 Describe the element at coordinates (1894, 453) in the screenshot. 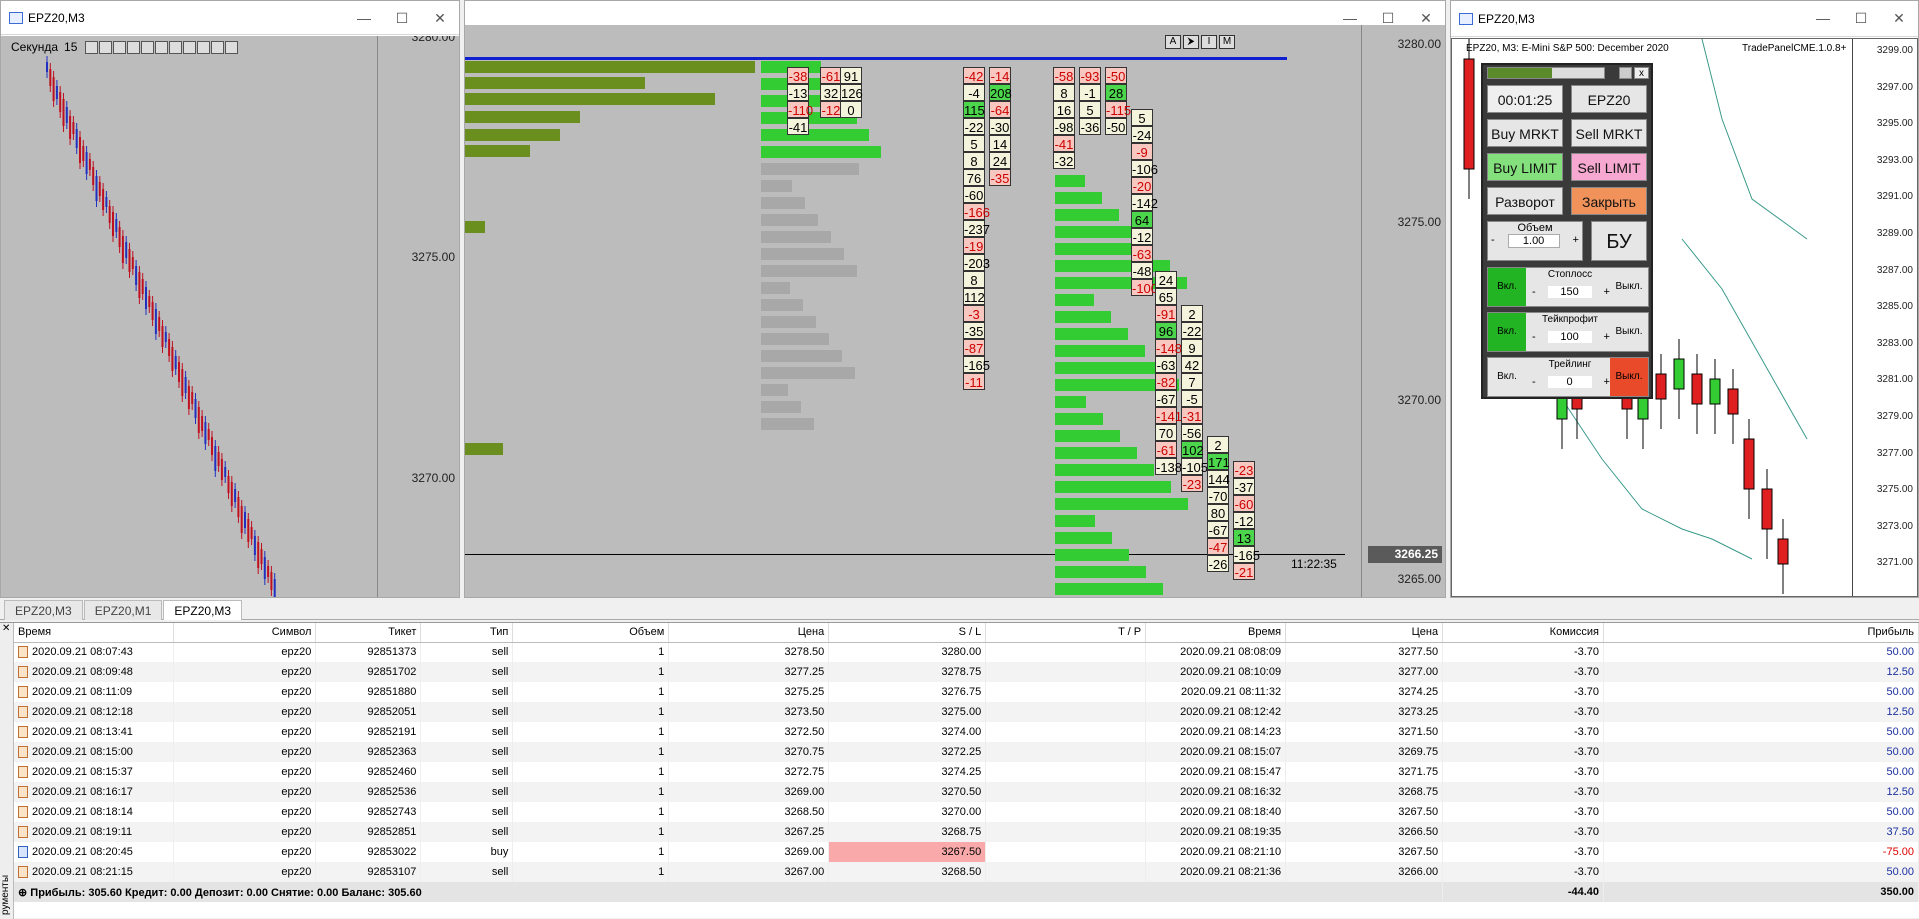

I see `price-label: 3277.00` at that location.